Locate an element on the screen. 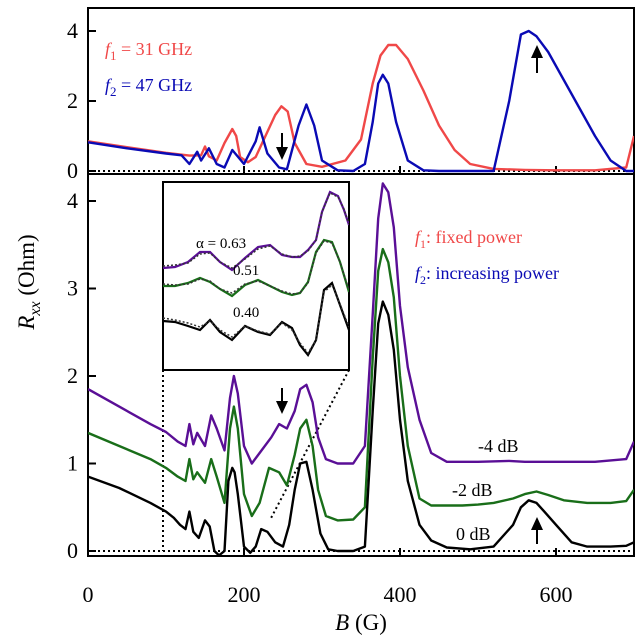 This screenshot has height=641, width=641. bottom-ytick-label-2: 2 is located at coordinates (72, 375).